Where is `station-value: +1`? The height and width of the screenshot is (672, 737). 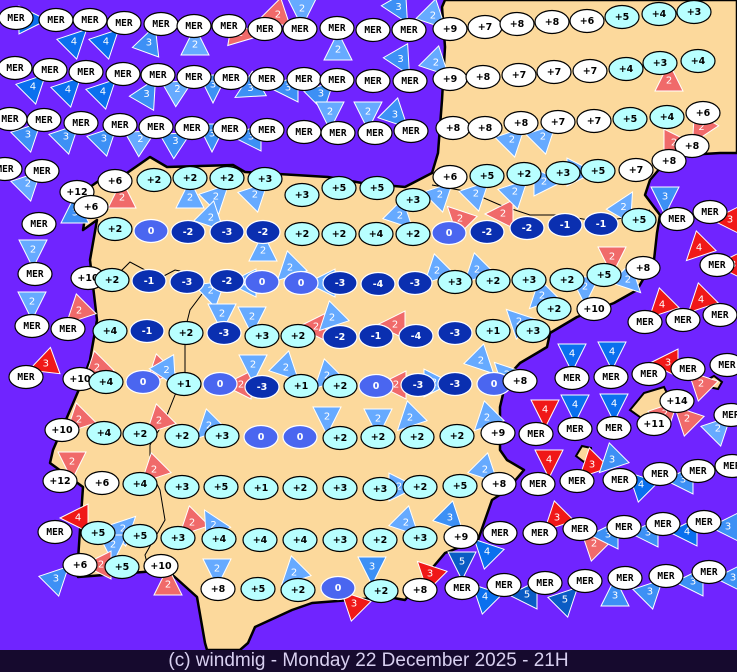 station-value: +1 is located at coordinates (301, 386).